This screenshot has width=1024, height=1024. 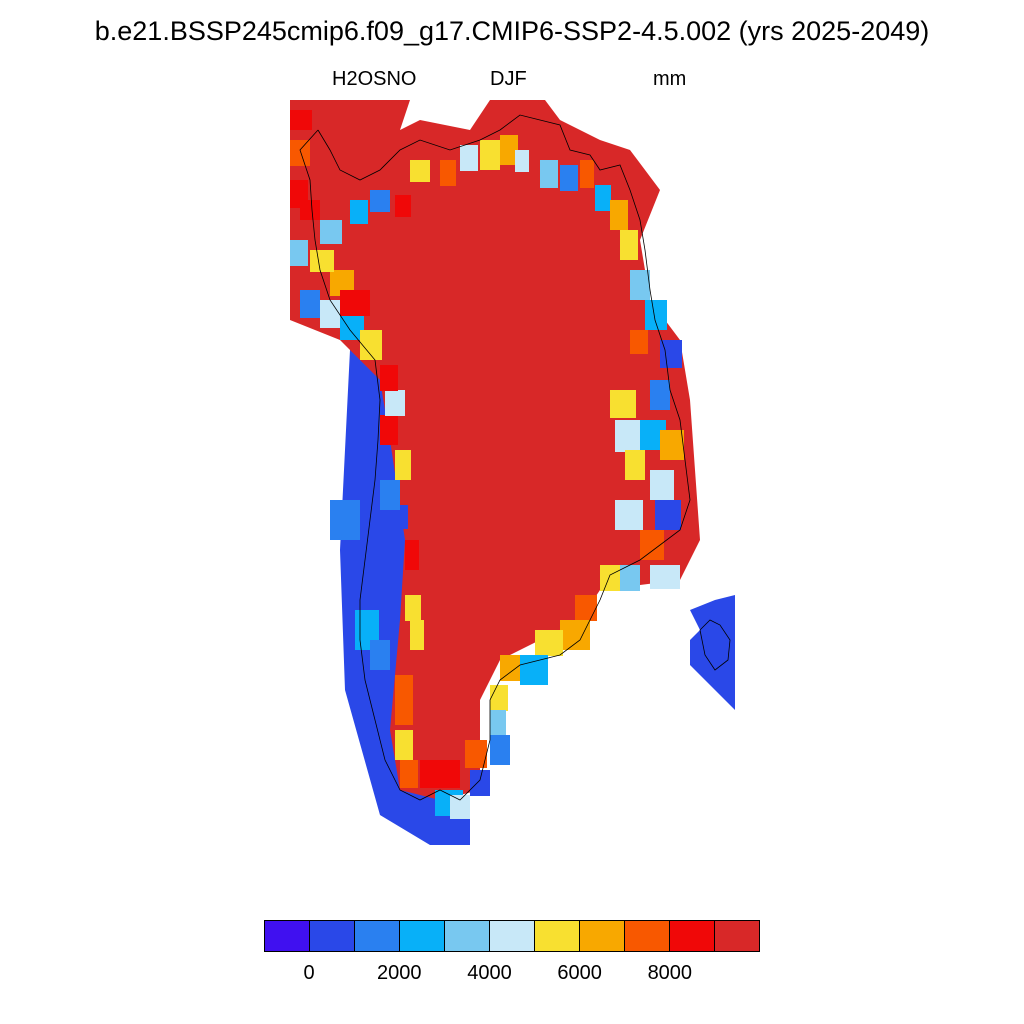 What do you see at coordinates (309, 973) in the screenshot?
I see `colorbar-tick-label: 0` at bounding box center [309, 973].